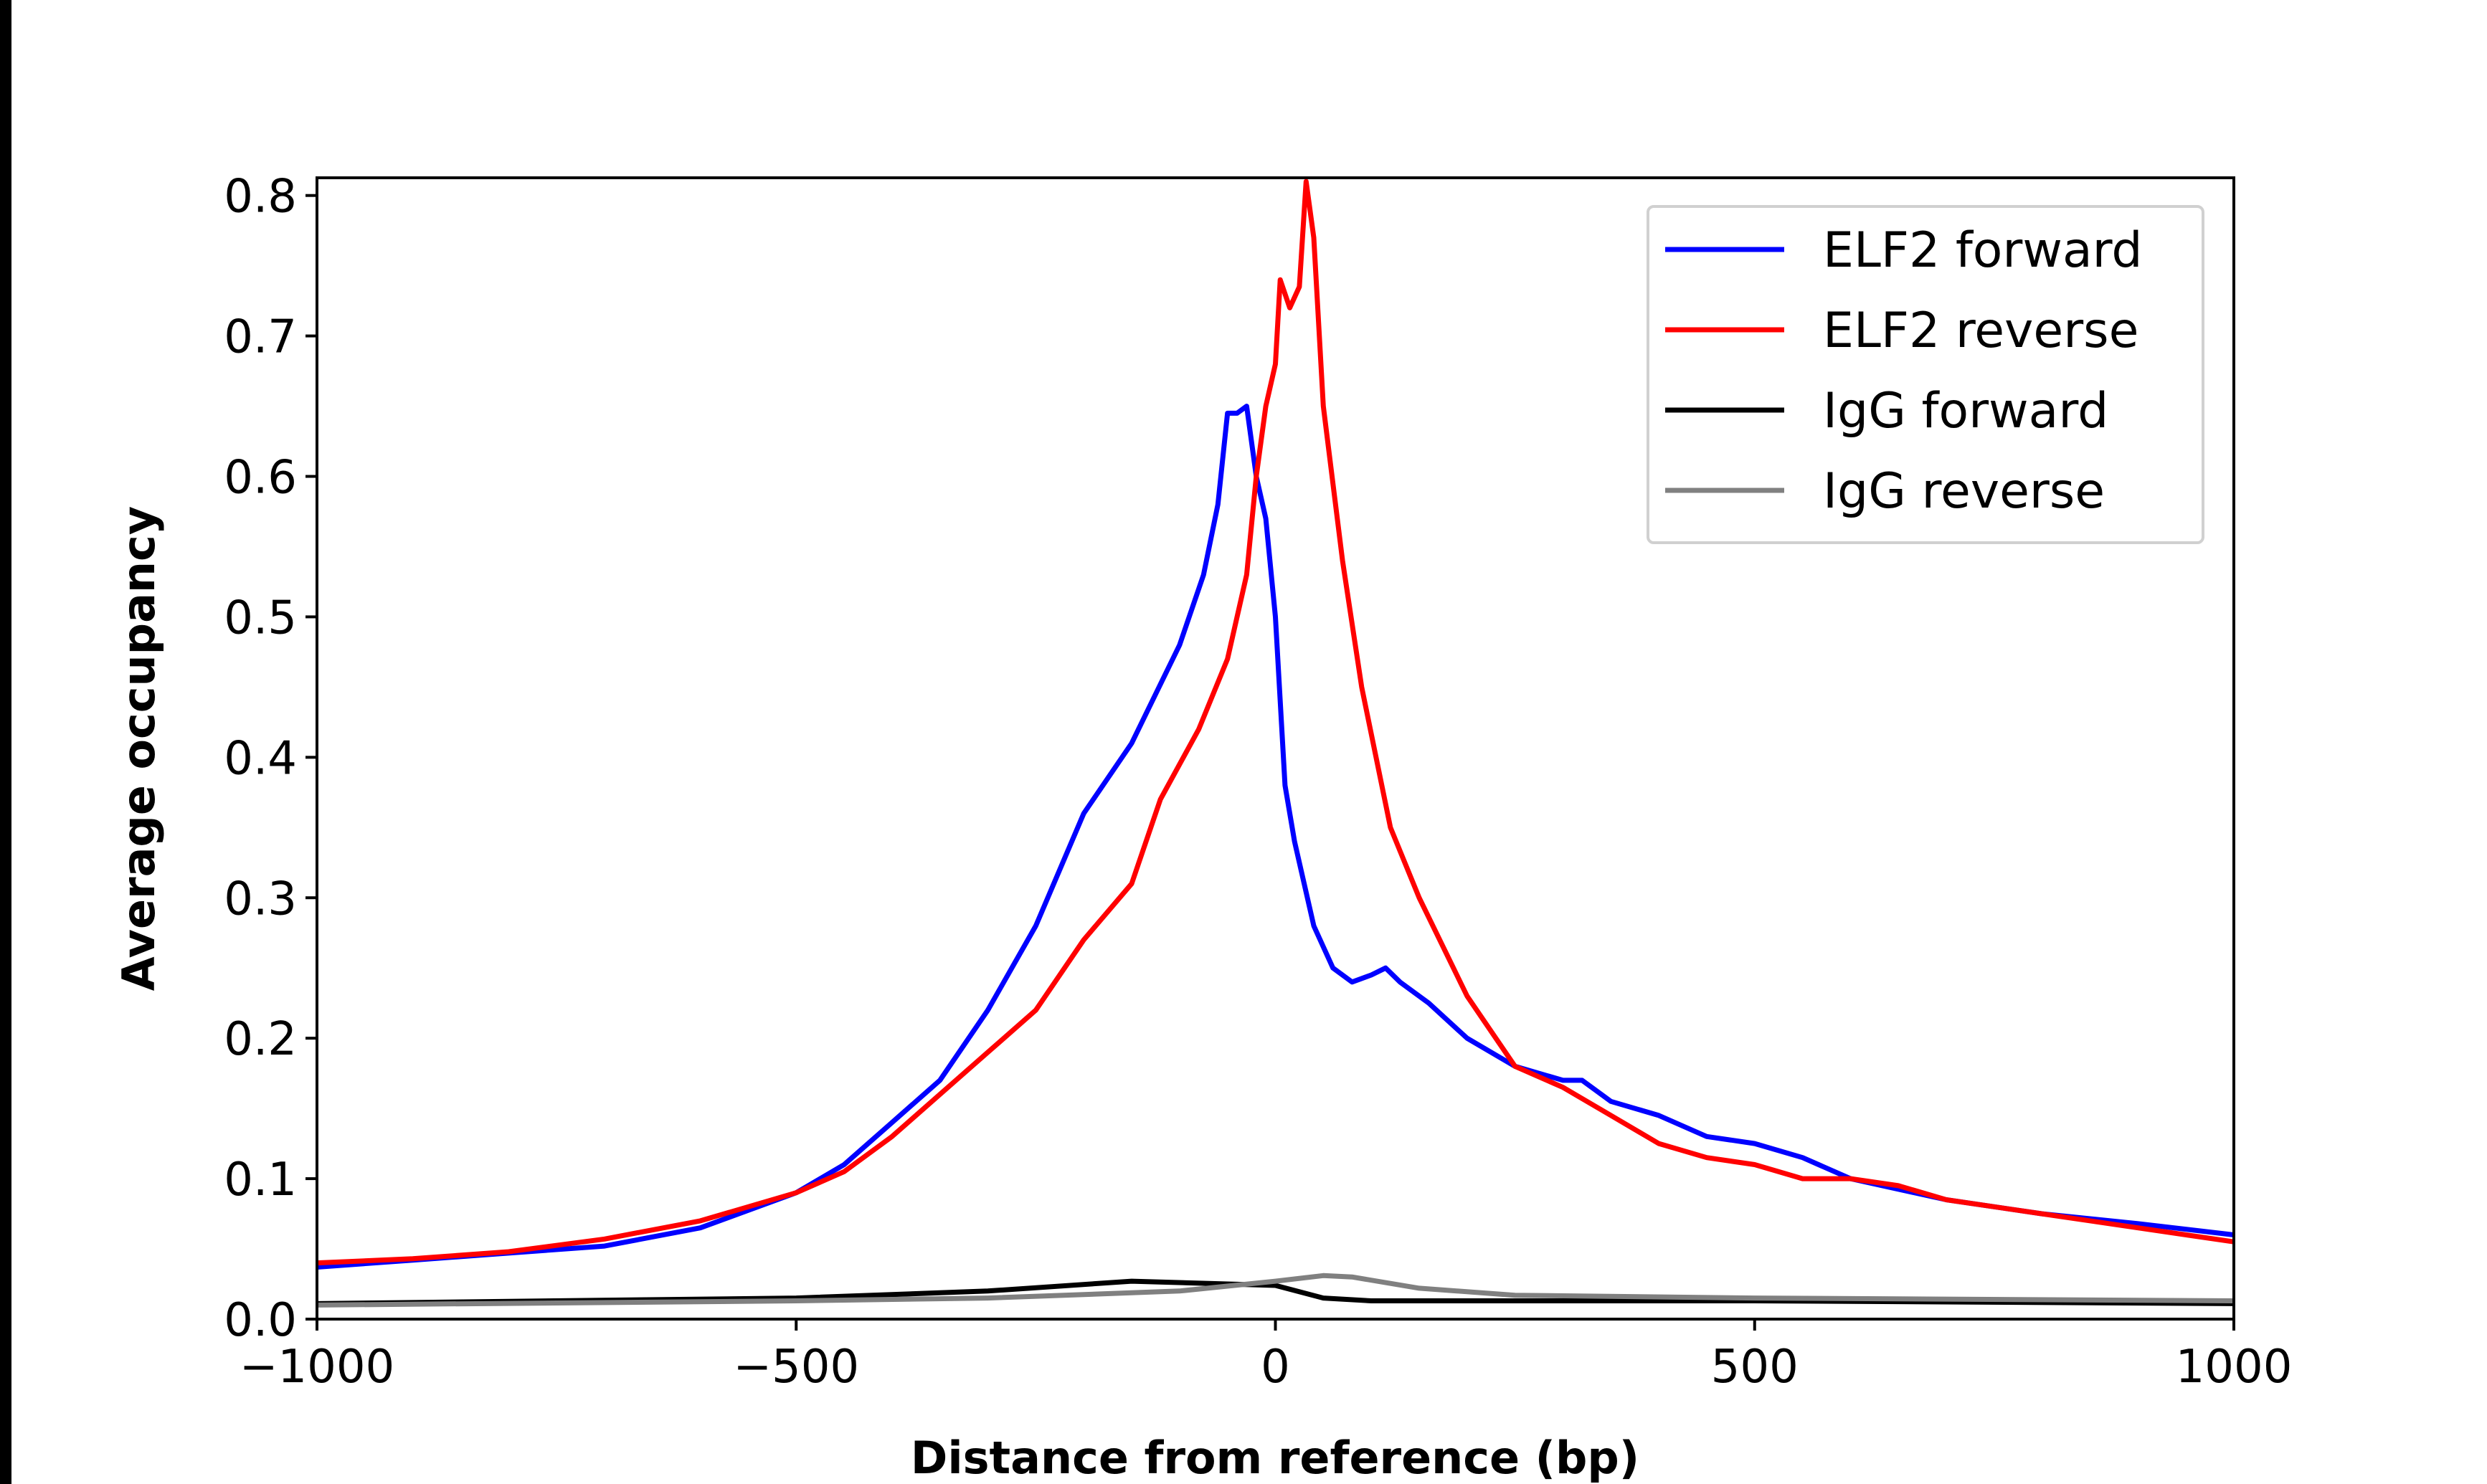  Describe the element at coordinates (260, 1039) in the screenshot. I see `y-tick-label: 0.2` at that location.